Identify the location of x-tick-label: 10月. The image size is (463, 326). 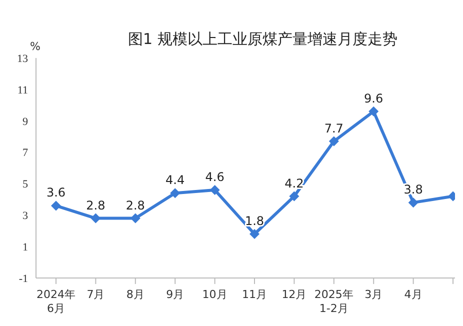
(215, 294).